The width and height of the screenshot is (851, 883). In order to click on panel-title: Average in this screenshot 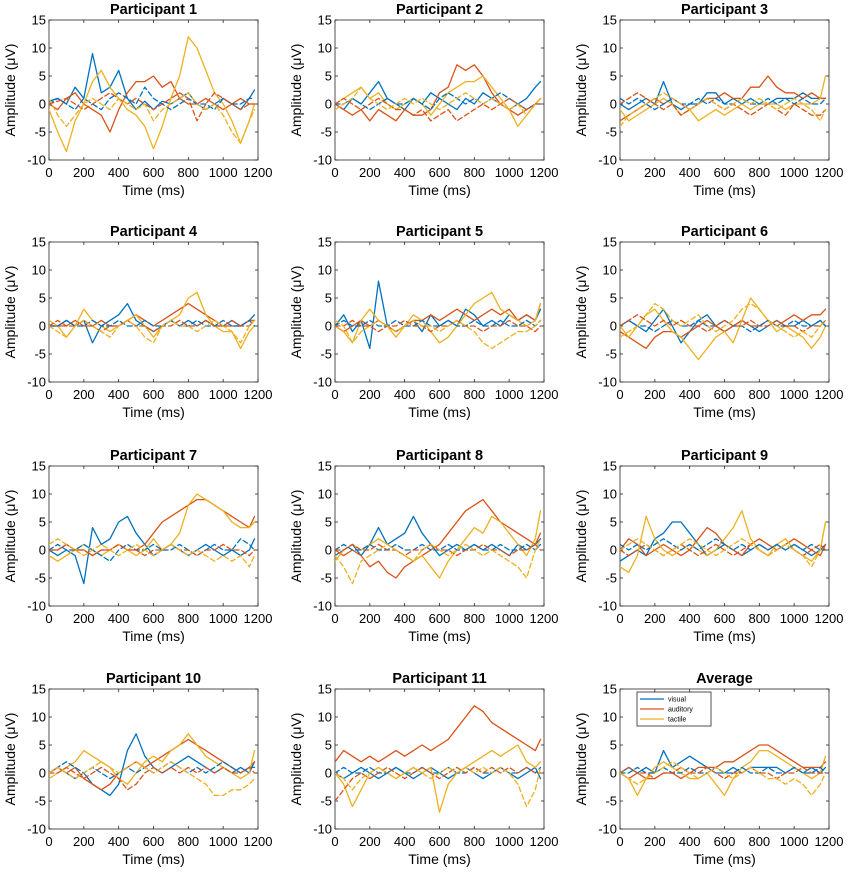, I will do `click(724, 679)`.